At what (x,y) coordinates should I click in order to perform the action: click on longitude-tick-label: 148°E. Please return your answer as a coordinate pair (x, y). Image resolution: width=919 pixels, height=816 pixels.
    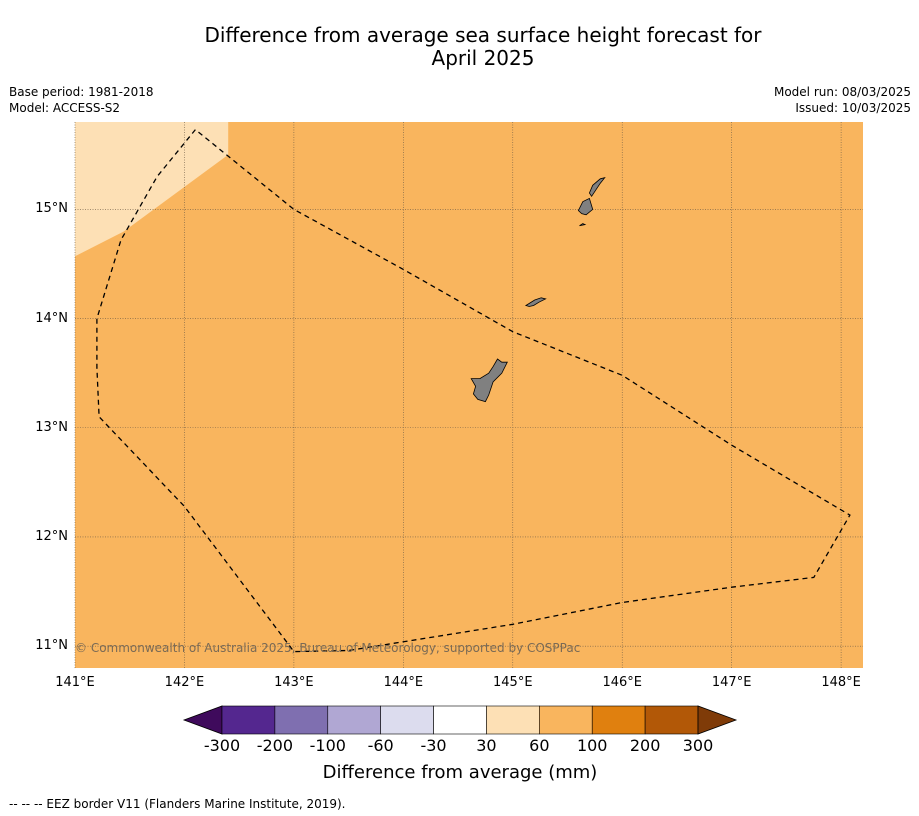
    Looking at the image, I should click on (841, 682).